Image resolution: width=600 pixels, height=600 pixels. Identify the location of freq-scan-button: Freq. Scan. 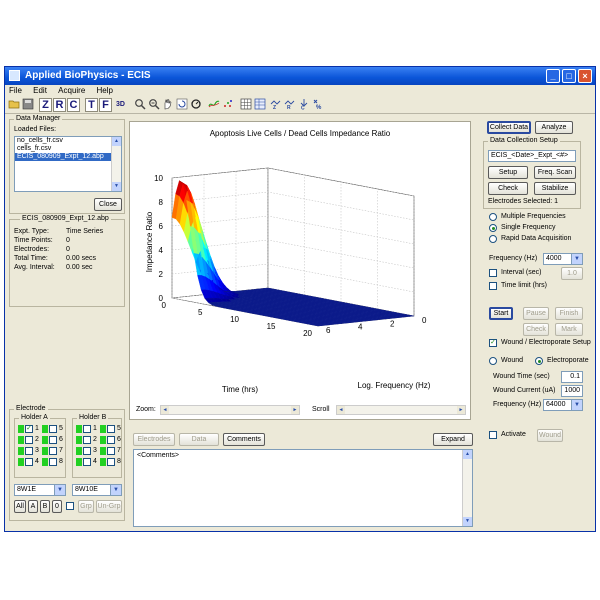
(555, 172).